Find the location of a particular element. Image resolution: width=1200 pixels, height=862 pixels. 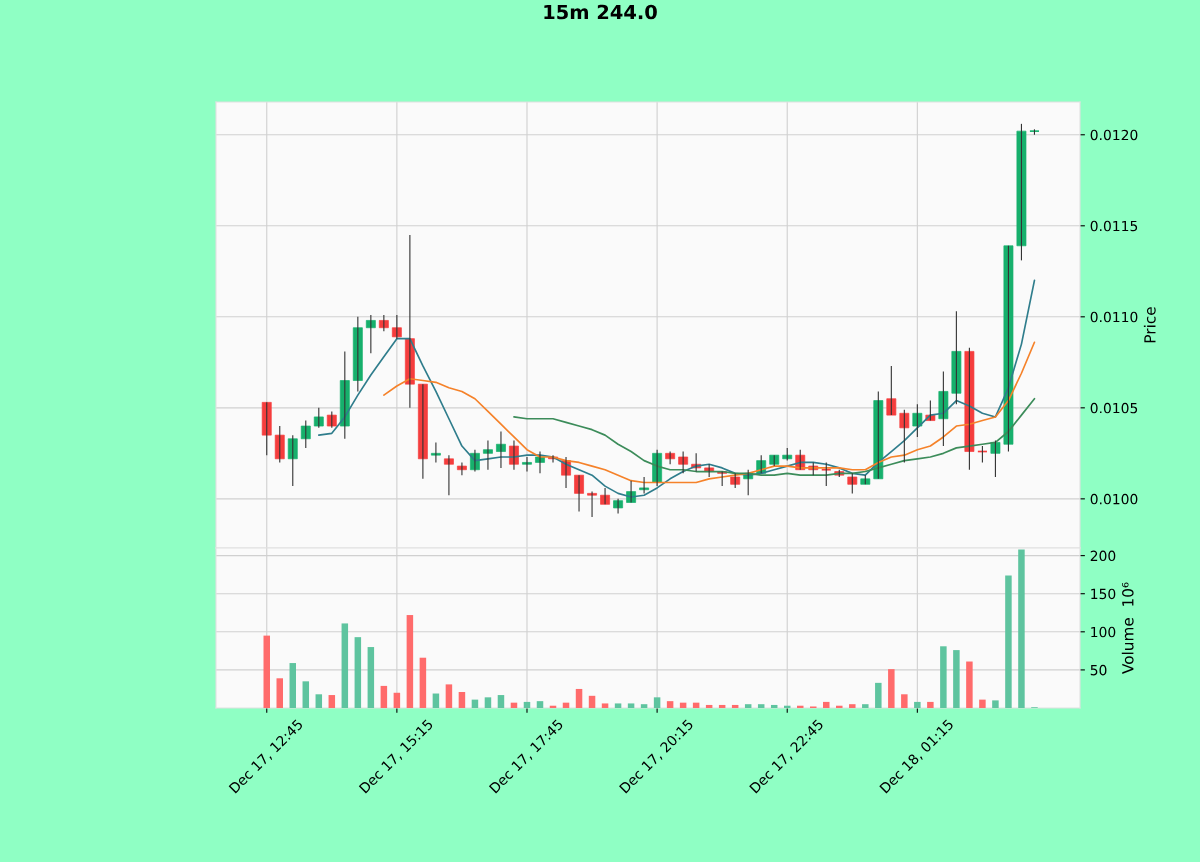

y-tick-label: 100 is located at coordinates (1103, 632).